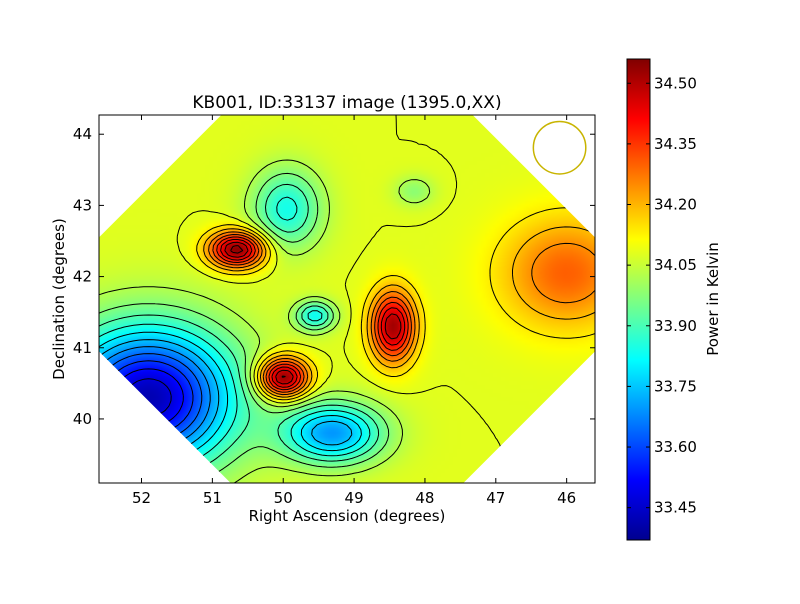 This screenshot has height=604, width=800. What do you see at coordinates (675, 447) in the screenshot?
I see `colorbar-tick-label: 33.60` at bounding box center [675, 447].